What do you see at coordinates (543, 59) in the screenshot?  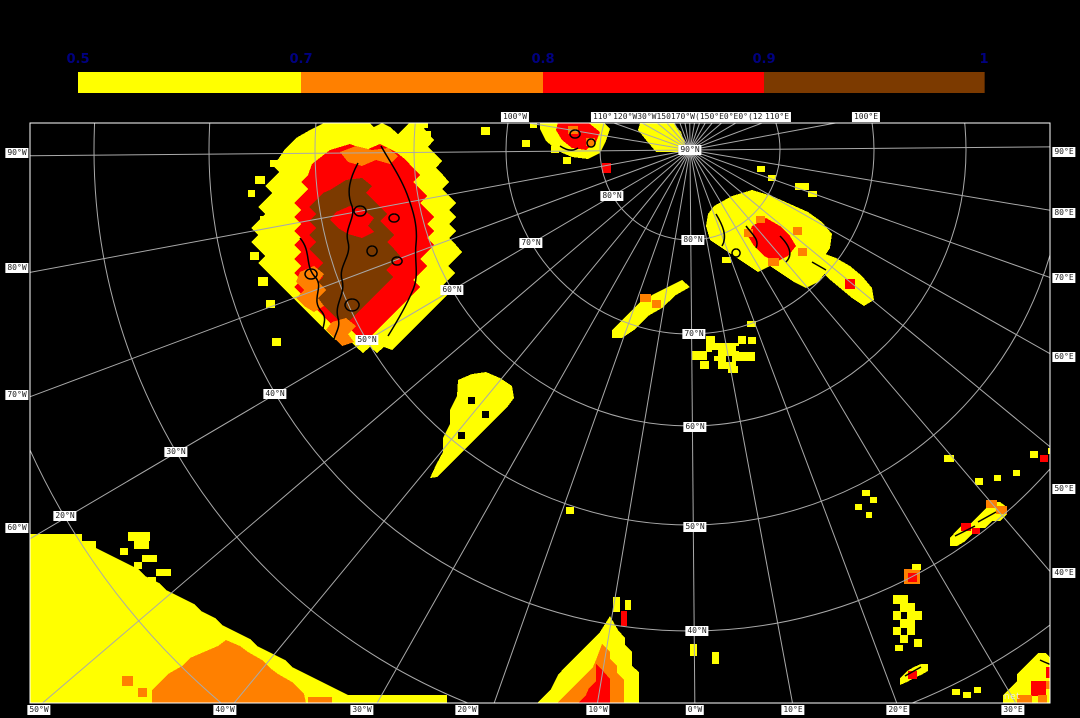 I see `colorbar-tick: 0.8` at bounding box center [543, 59].